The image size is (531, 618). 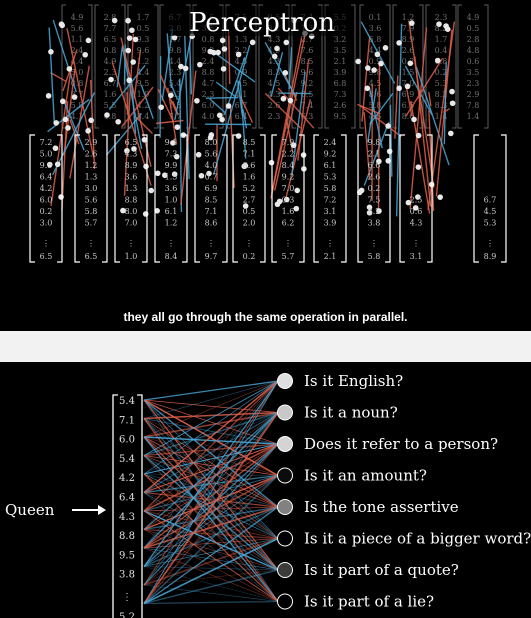 I want to click on vector-value: 8.6, so click(x=211, y=223).